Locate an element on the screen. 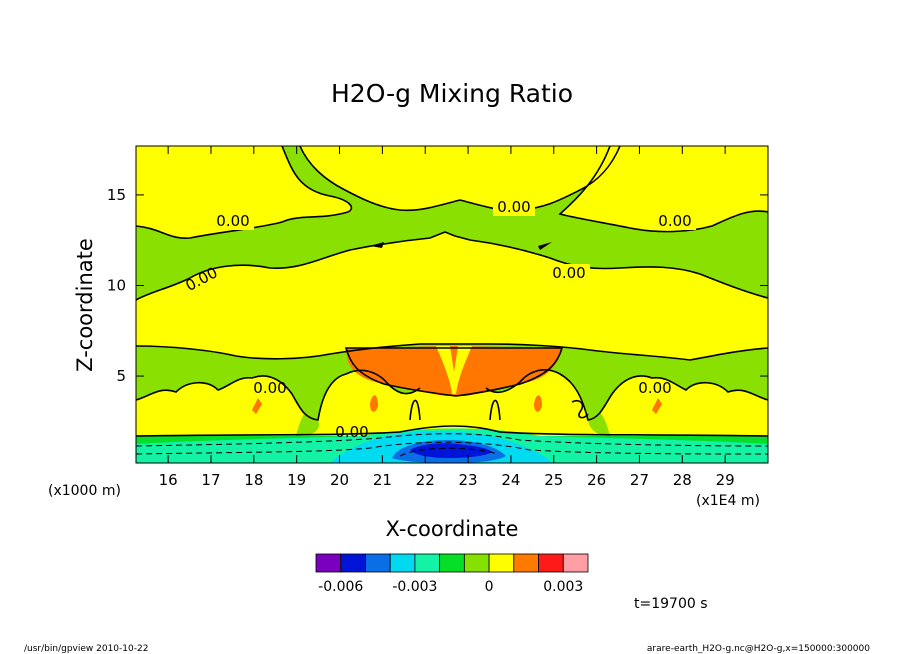 The width and height of the screenshot is (904, 654). contour-line-spike-left is located at coordinates (415, 410).